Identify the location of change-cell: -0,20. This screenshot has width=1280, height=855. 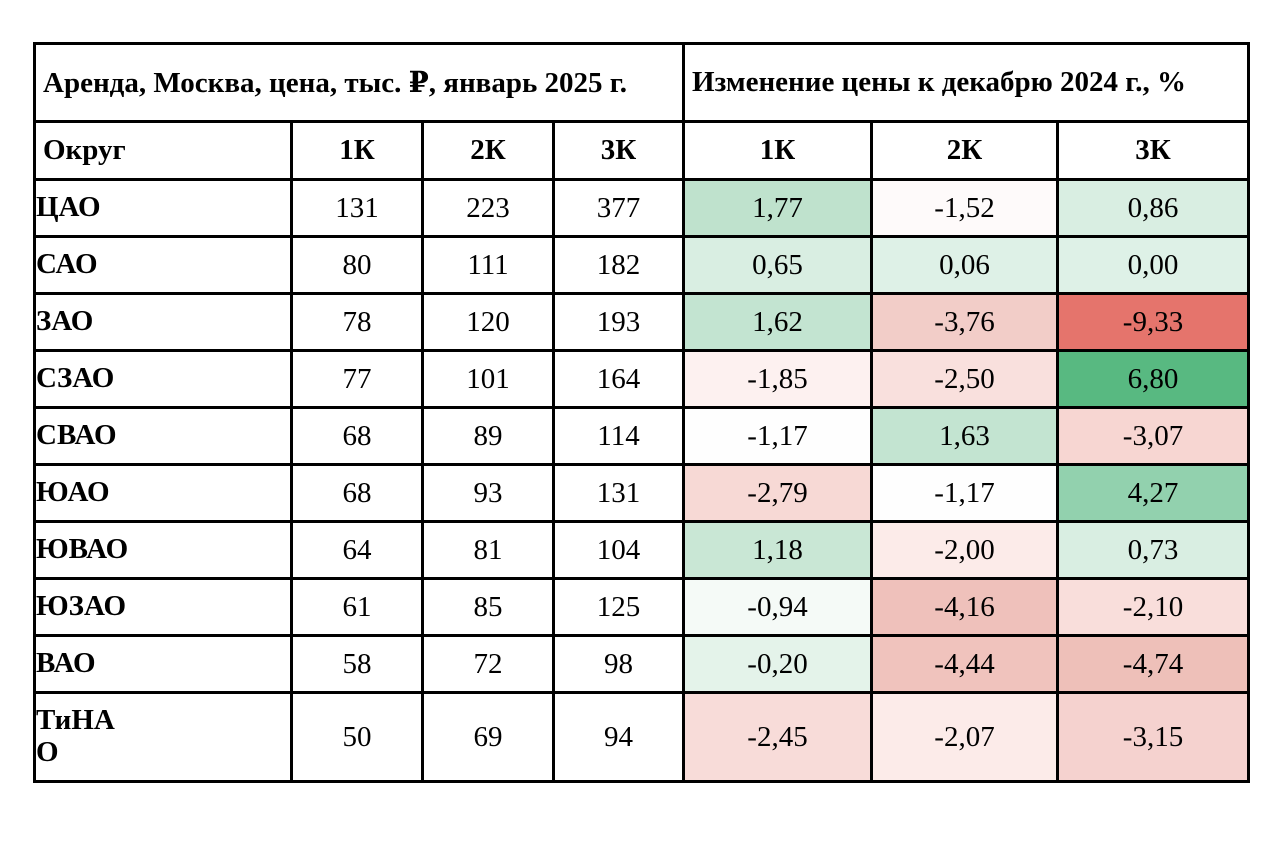
(778, 664).